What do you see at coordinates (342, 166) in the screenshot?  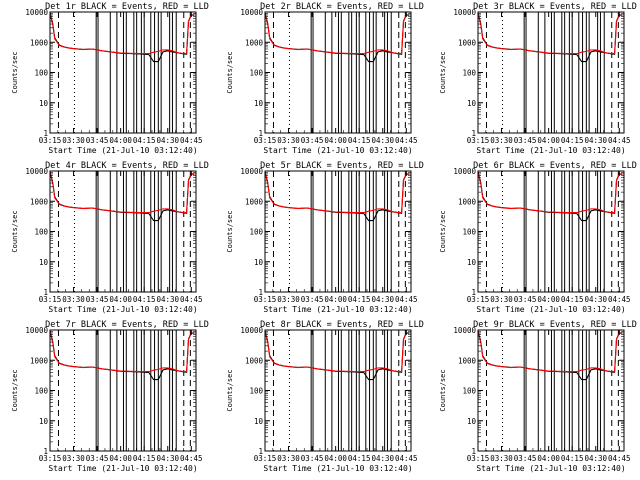 I see `chart-title: Det 5r BLACK = Events, RED = LLD` at bounding box center [342, 166].